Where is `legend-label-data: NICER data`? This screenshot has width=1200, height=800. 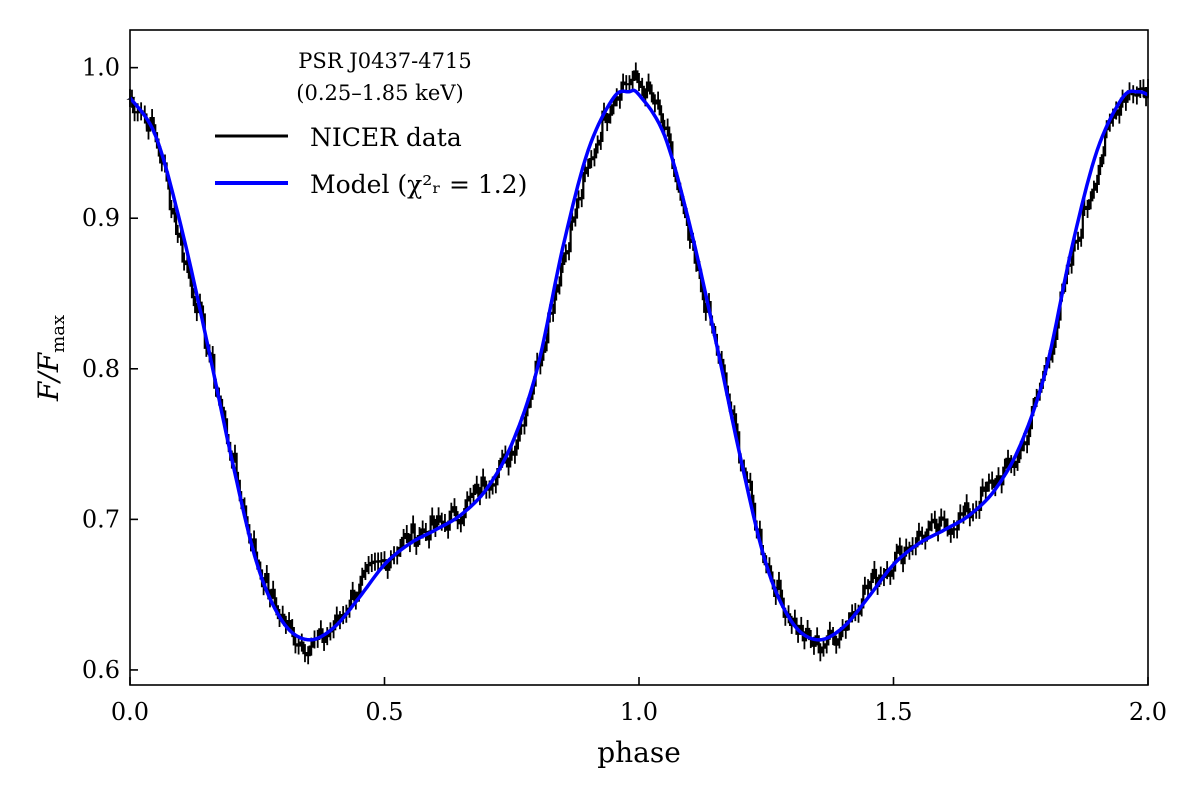
legend-label-data: NICER data is located at coordinates (386, 137).